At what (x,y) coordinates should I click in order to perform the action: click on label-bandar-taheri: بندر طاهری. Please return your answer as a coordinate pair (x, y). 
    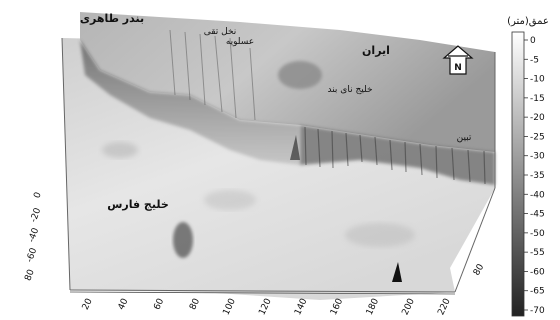
    Looking at the image, I should click on (112, 18).